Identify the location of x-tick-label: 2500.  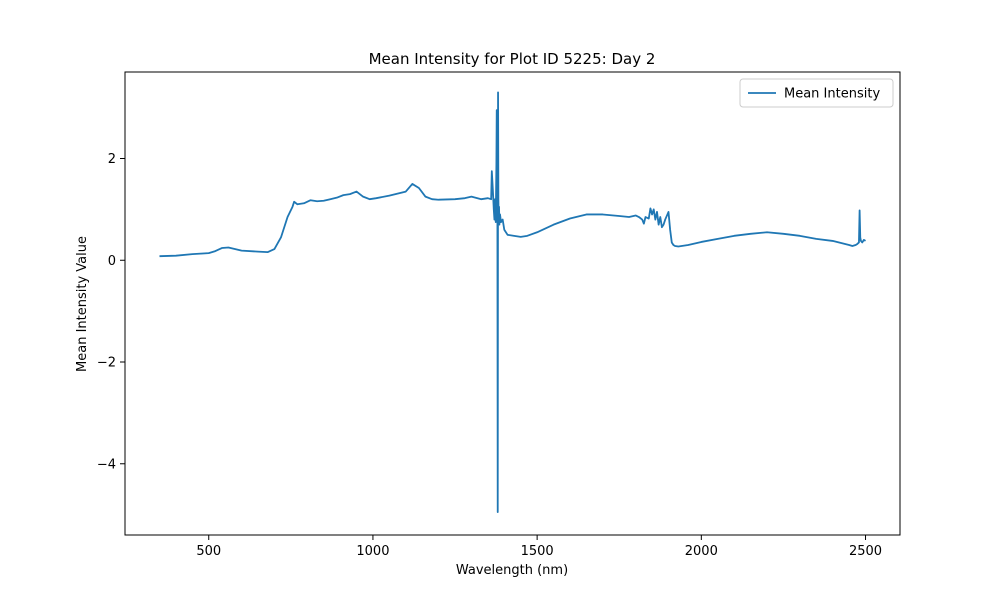
(865, 551).